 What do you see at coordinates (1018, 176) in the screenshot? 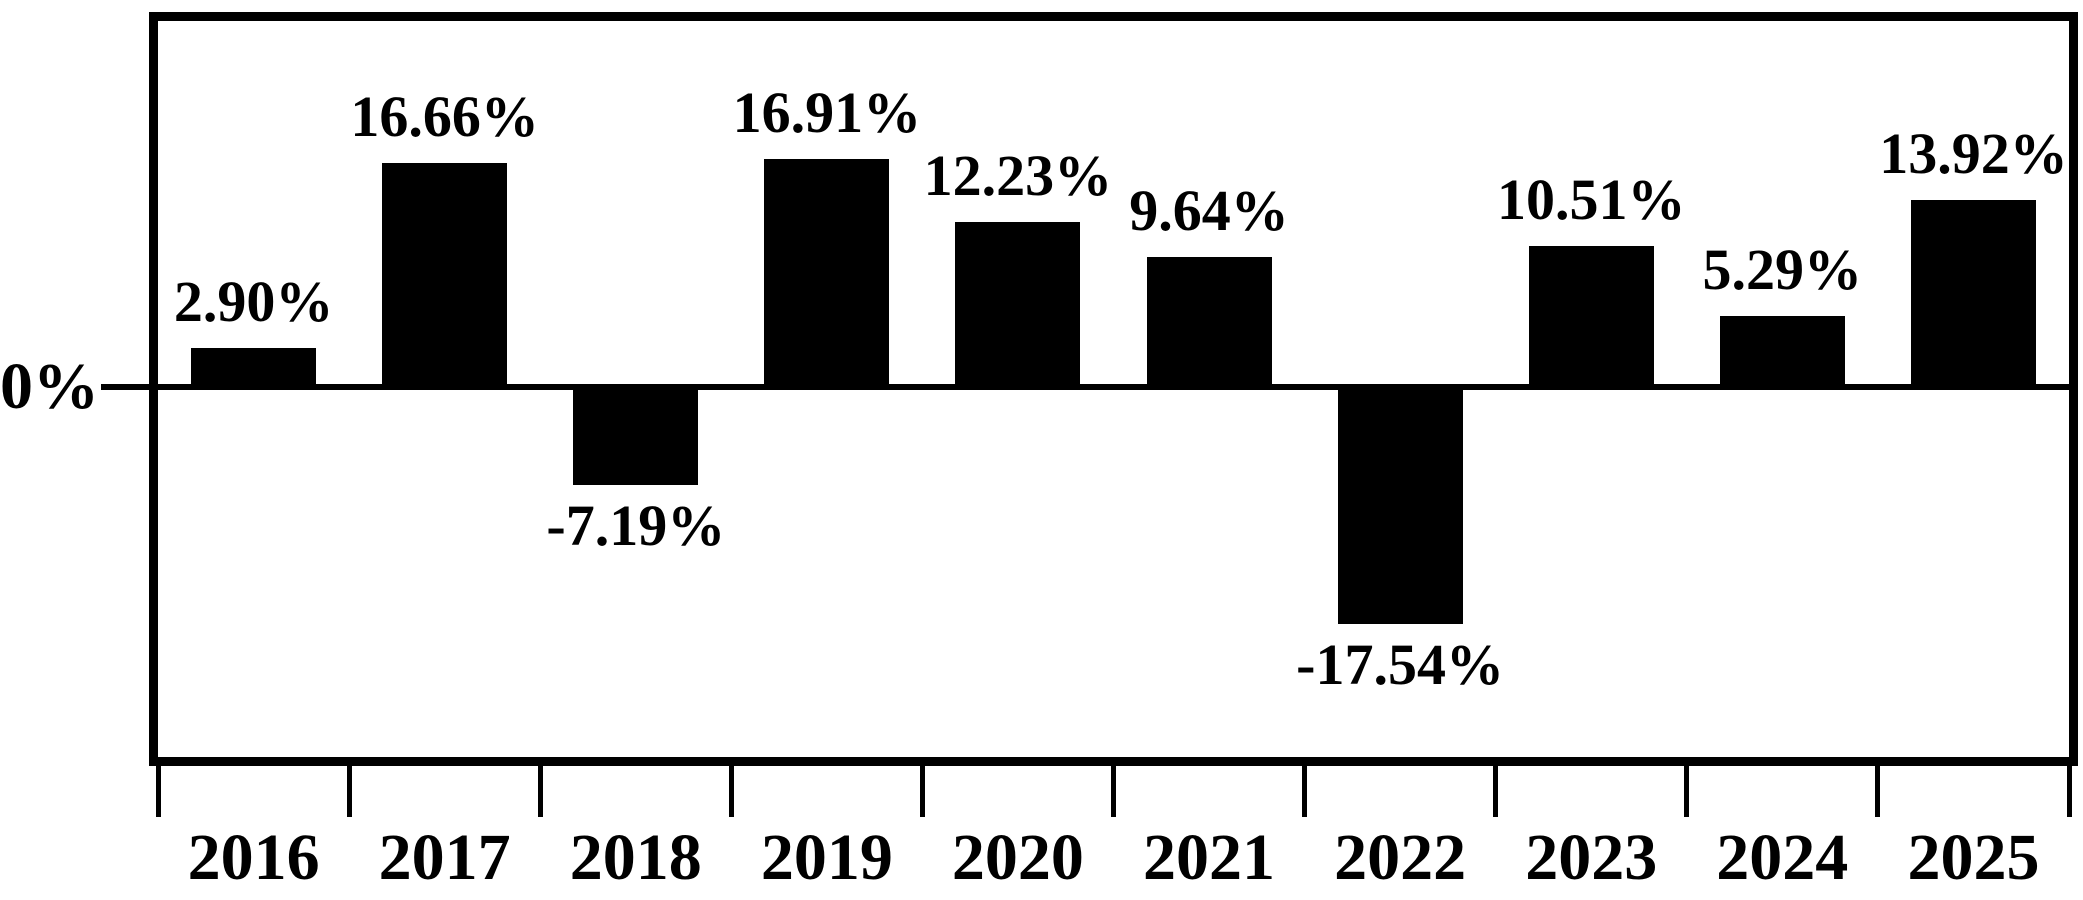
I see `value-label-2020: 12.23%` at bounding box center [1018, 176].